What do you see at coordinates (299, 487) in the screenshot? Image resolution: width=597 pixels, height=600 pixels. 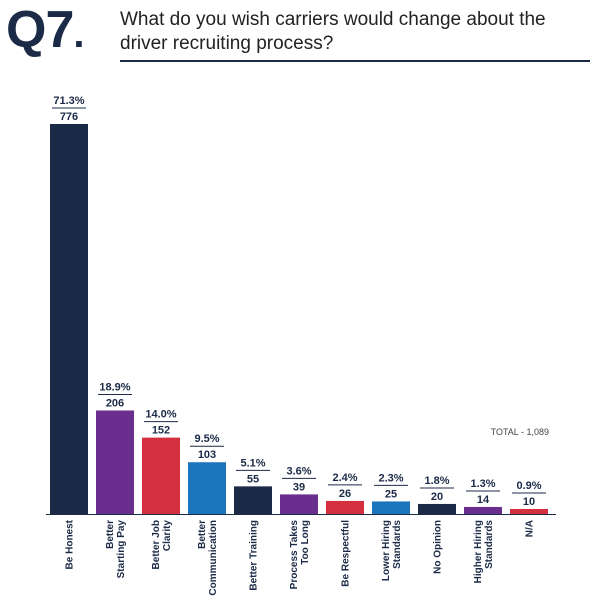 I see `count-label: 39` at bounding box center [299, 487].